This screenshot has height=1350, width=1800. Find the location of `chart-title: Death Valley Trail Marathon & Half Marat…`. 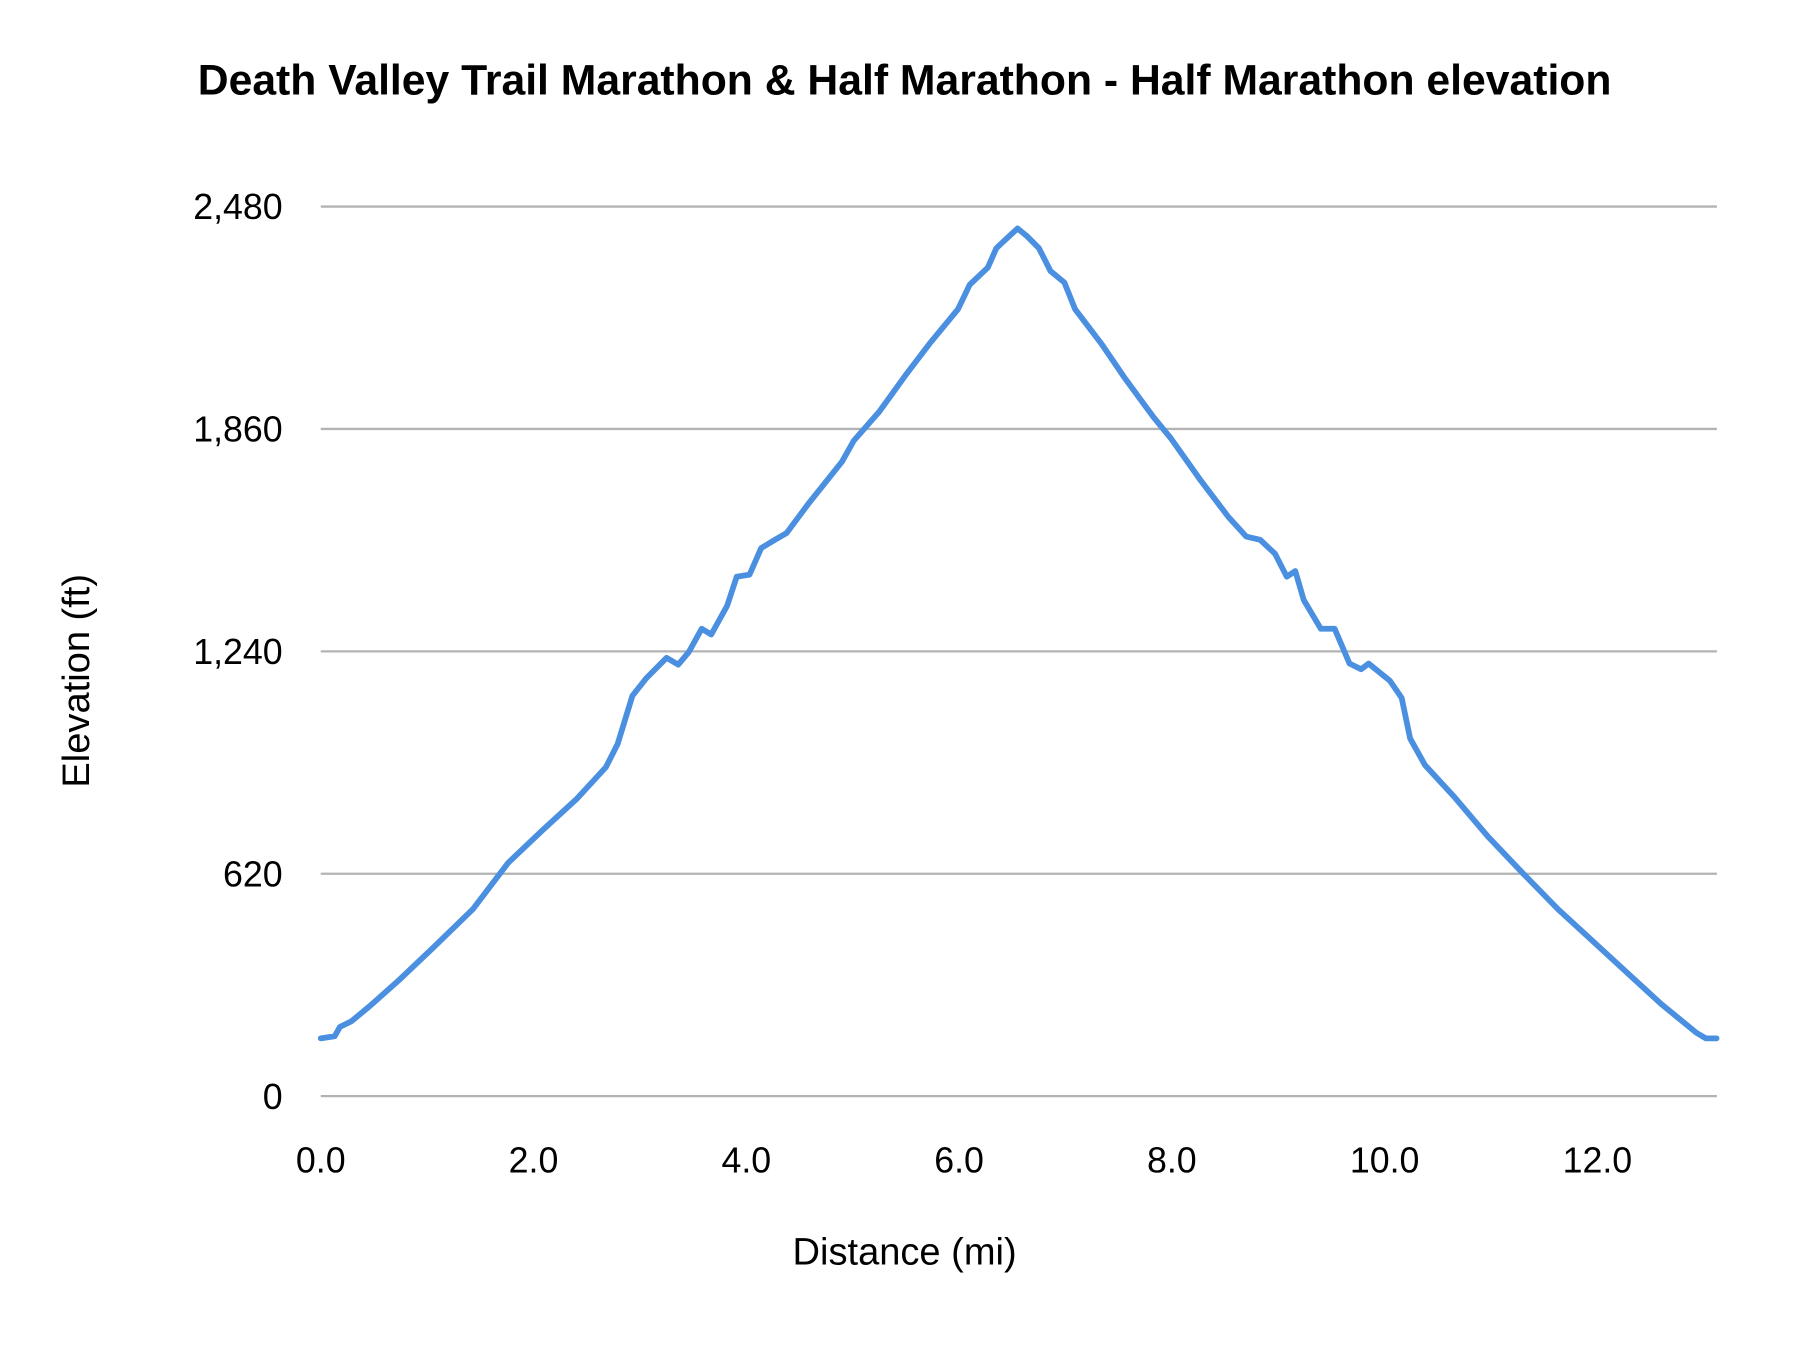

chart-title: Death Valley Trail Marathon & Half Marat… is located at coordinates (905, 81).